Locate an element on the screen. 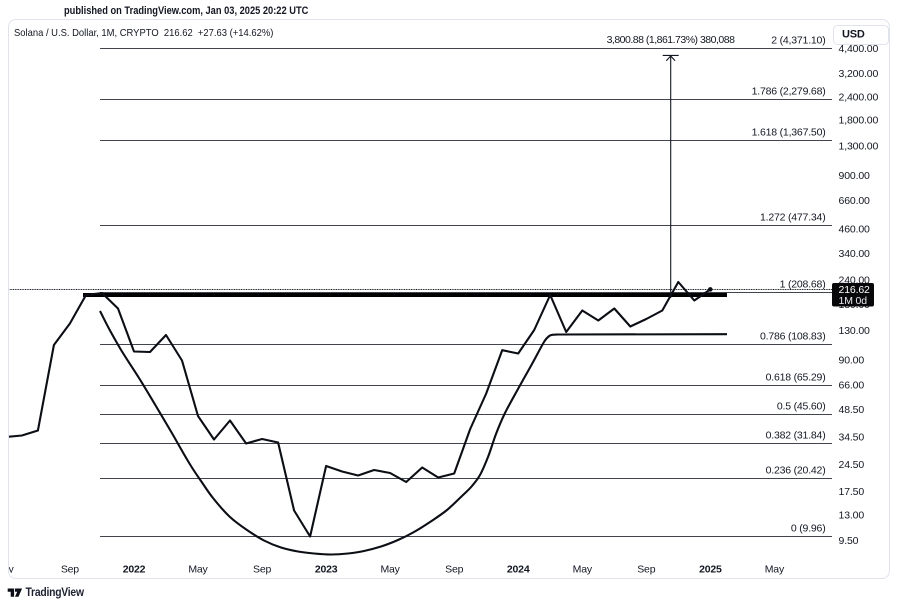 This screenshot has width=900, height=606. svg-text: 460.00 is located at coordinates (855, 230).